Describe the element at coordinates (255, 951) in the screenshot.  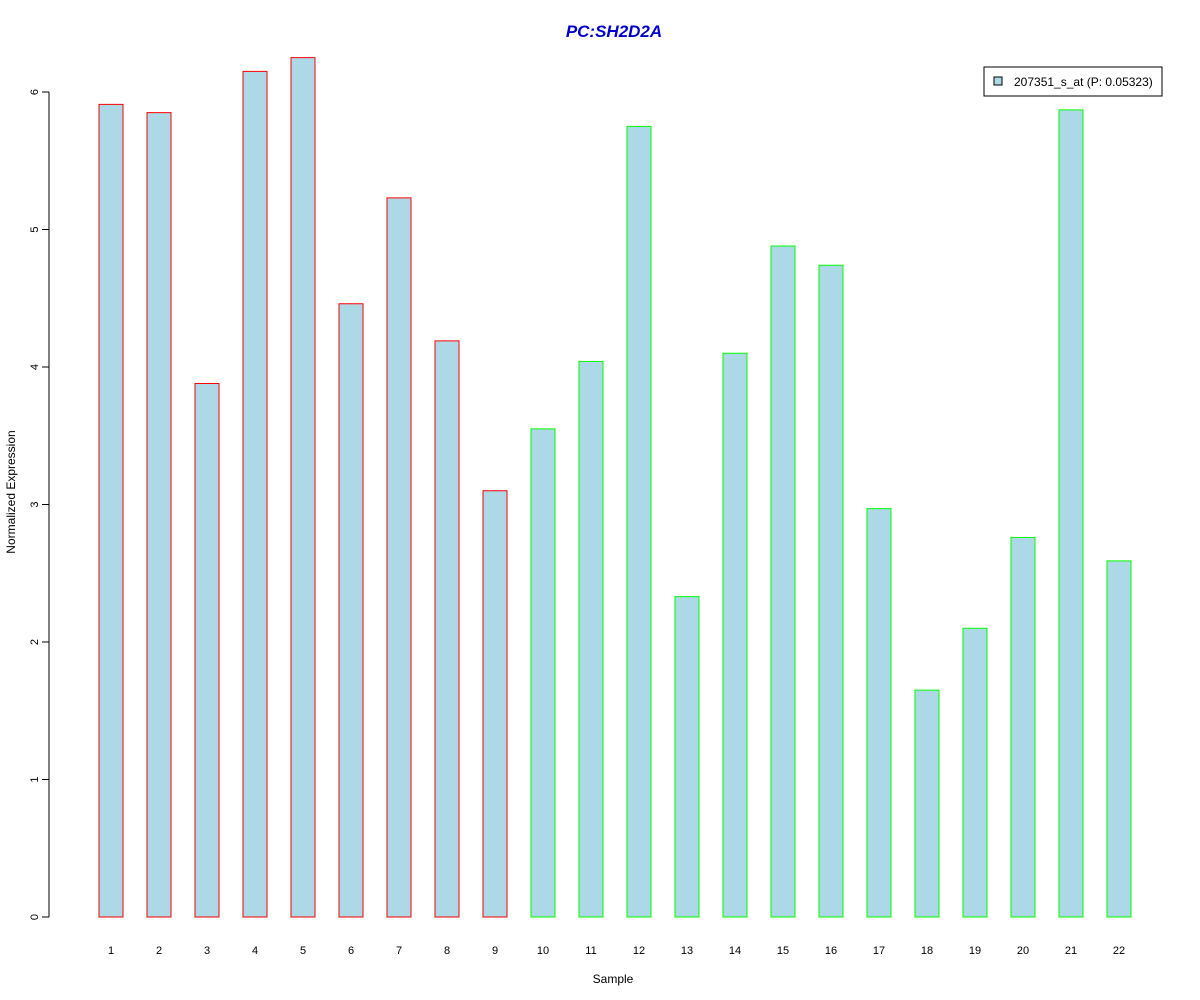
I see `x-tick-label: 4` at that location.